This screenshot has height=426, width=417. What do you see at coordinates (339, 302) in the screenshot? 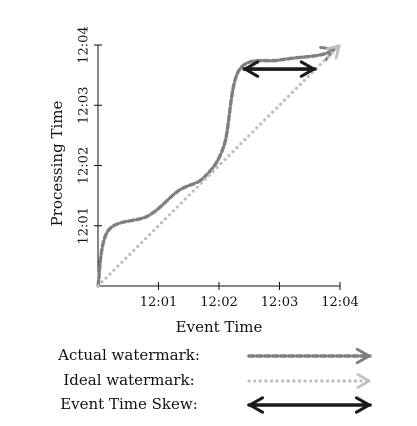
I see `x-tick-label: 12:04` at bounding box center [339, 302].